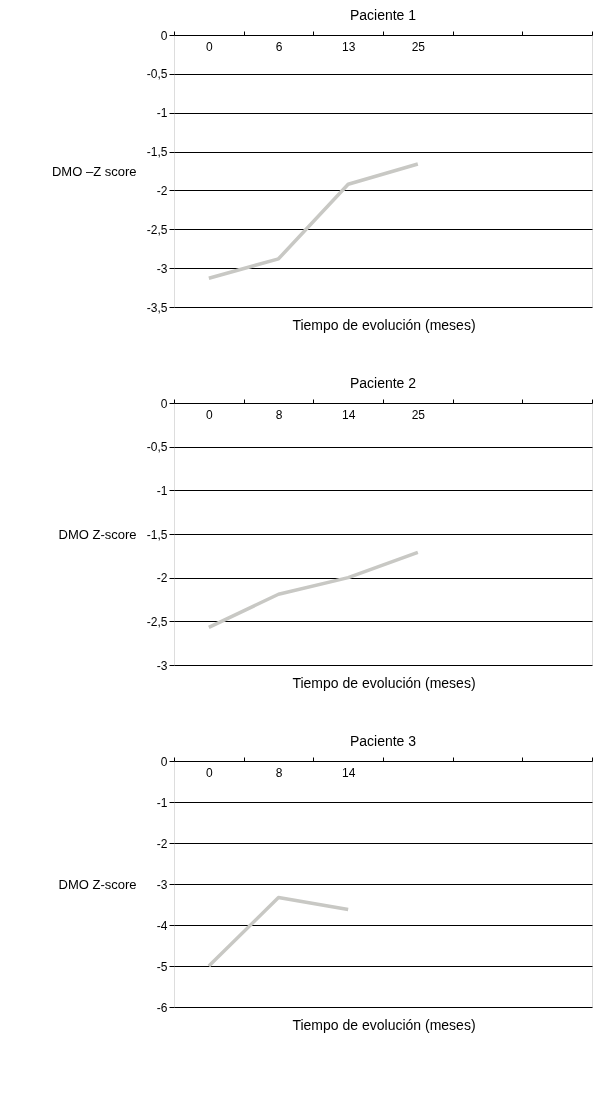 The height and width of the screenshot is (1097, 613). I want to click on y-tick-label: -3,5, so click(157, 307).